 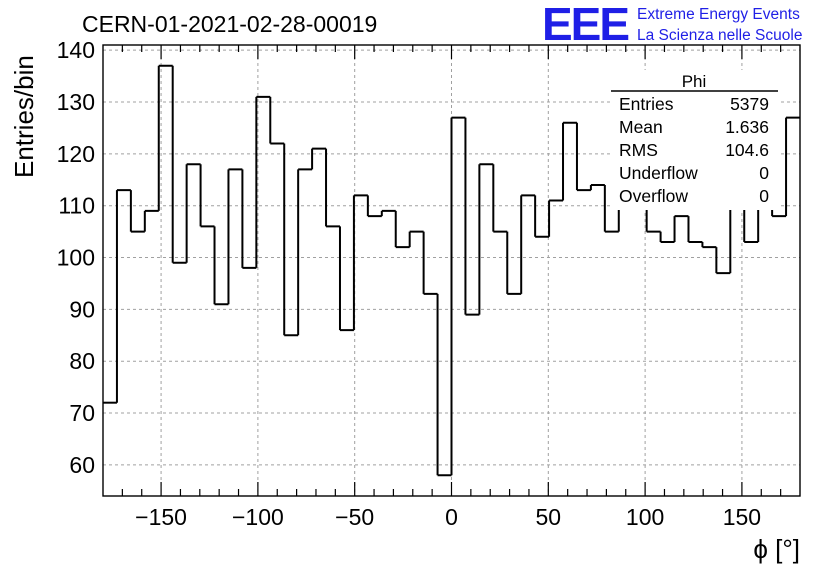 I want to click on eee-logo-line1: Extreme Energy Events, so click(x=718, y=14).